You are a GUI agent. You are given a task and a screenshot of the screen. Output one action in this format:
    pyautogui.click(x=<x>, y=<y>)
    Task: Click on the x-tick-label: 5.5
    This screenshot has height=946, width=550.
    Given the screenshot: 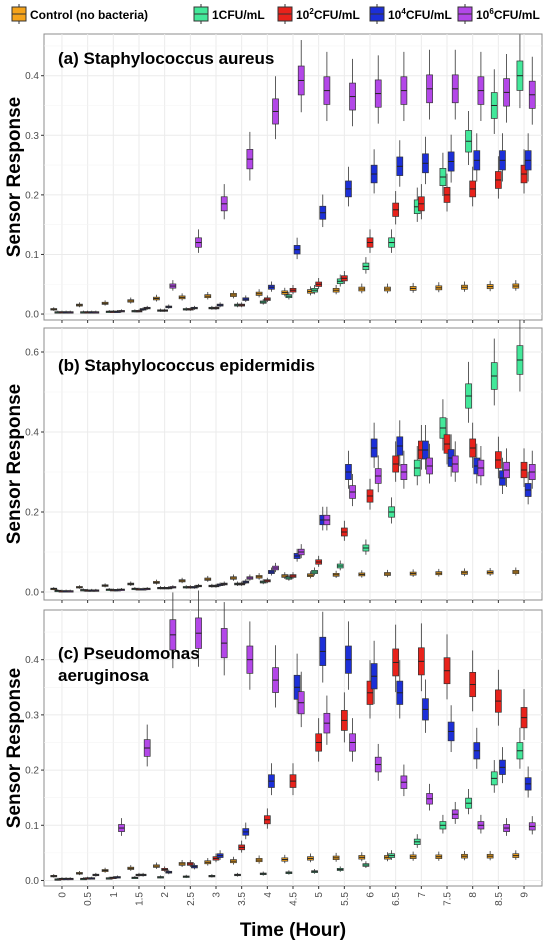 What is the action you would take?
    pyautogui.click(x=345, y=899)
    